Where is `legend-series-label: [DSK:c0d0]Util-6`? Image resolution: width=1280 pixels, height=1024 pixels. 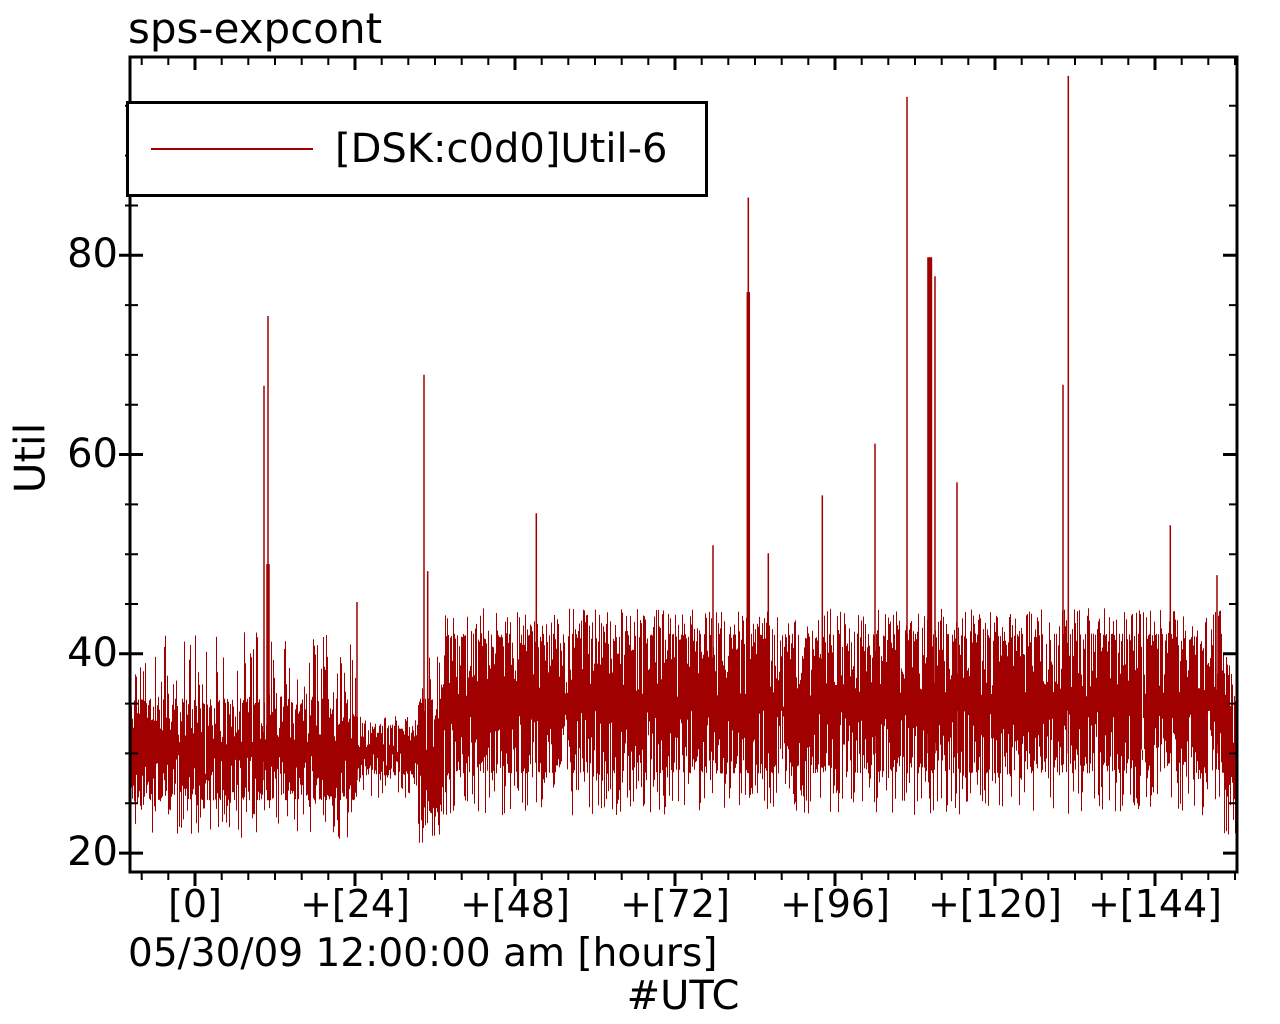 legend-series-label: [DSK:c0d0]Util-6 is located at coordinates (501, 149).